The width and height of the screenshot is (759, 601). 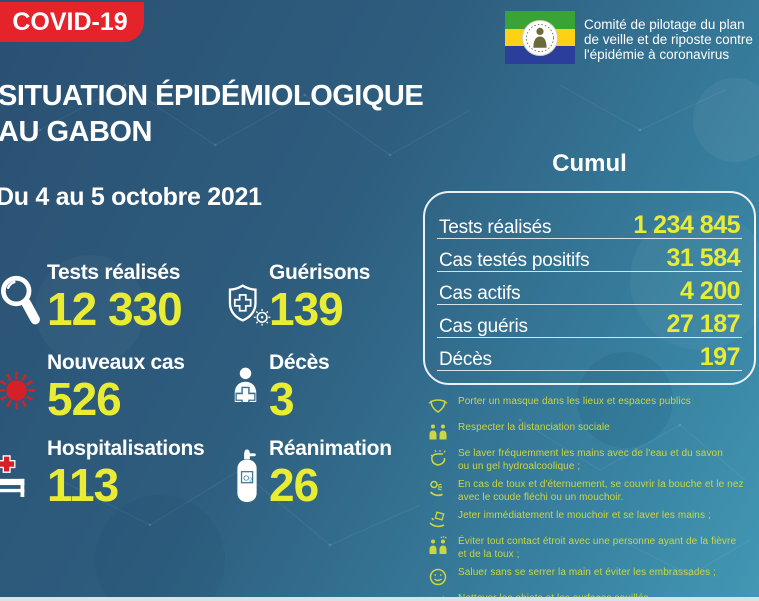 What do you see at coordinates (465, 359) in the screenshot?
I see `cumul-row-label: Décès` at bounding box center [465, 359].